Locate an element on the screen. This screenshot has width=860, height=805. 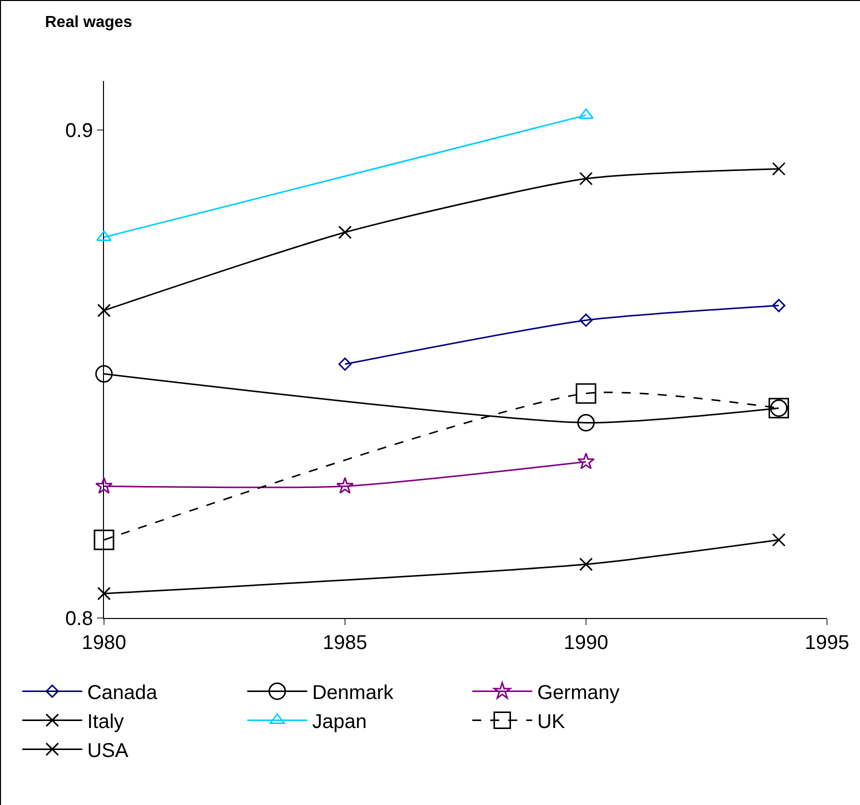
legend-label: Denmark is located at coordinates (353, 693).